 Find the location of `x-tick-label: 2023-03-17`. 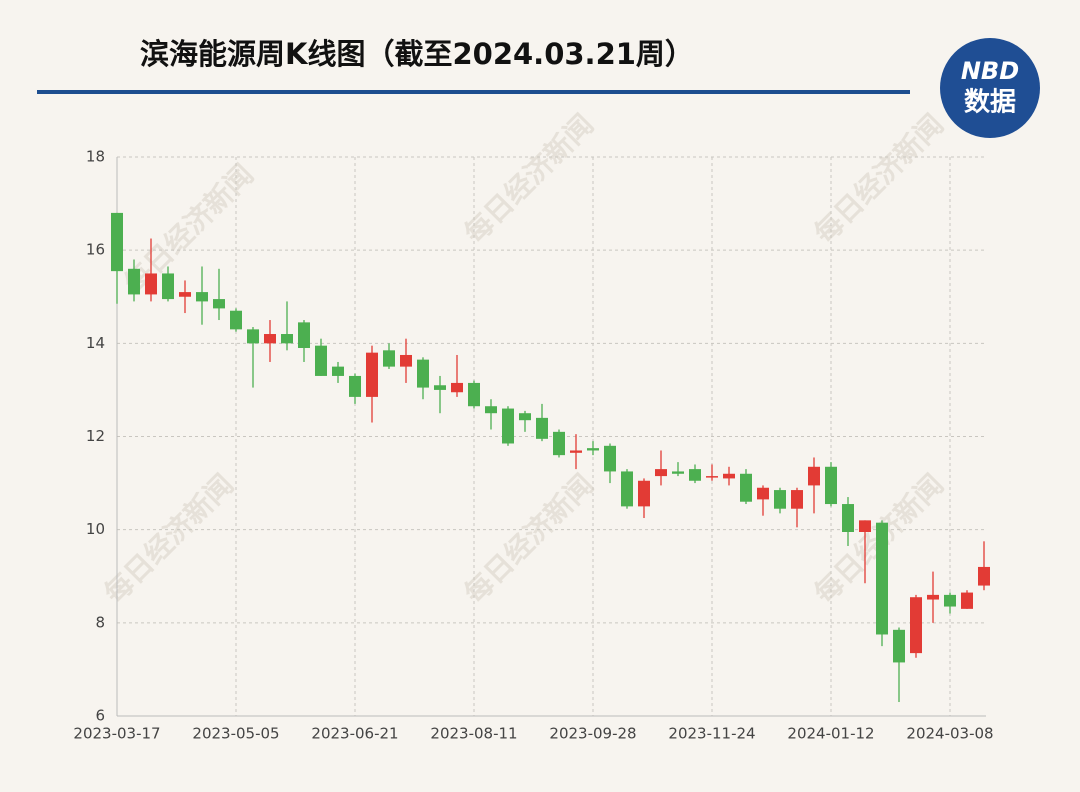

x-tick-label: 2023-03-17 is located at coordinates (116, 734).